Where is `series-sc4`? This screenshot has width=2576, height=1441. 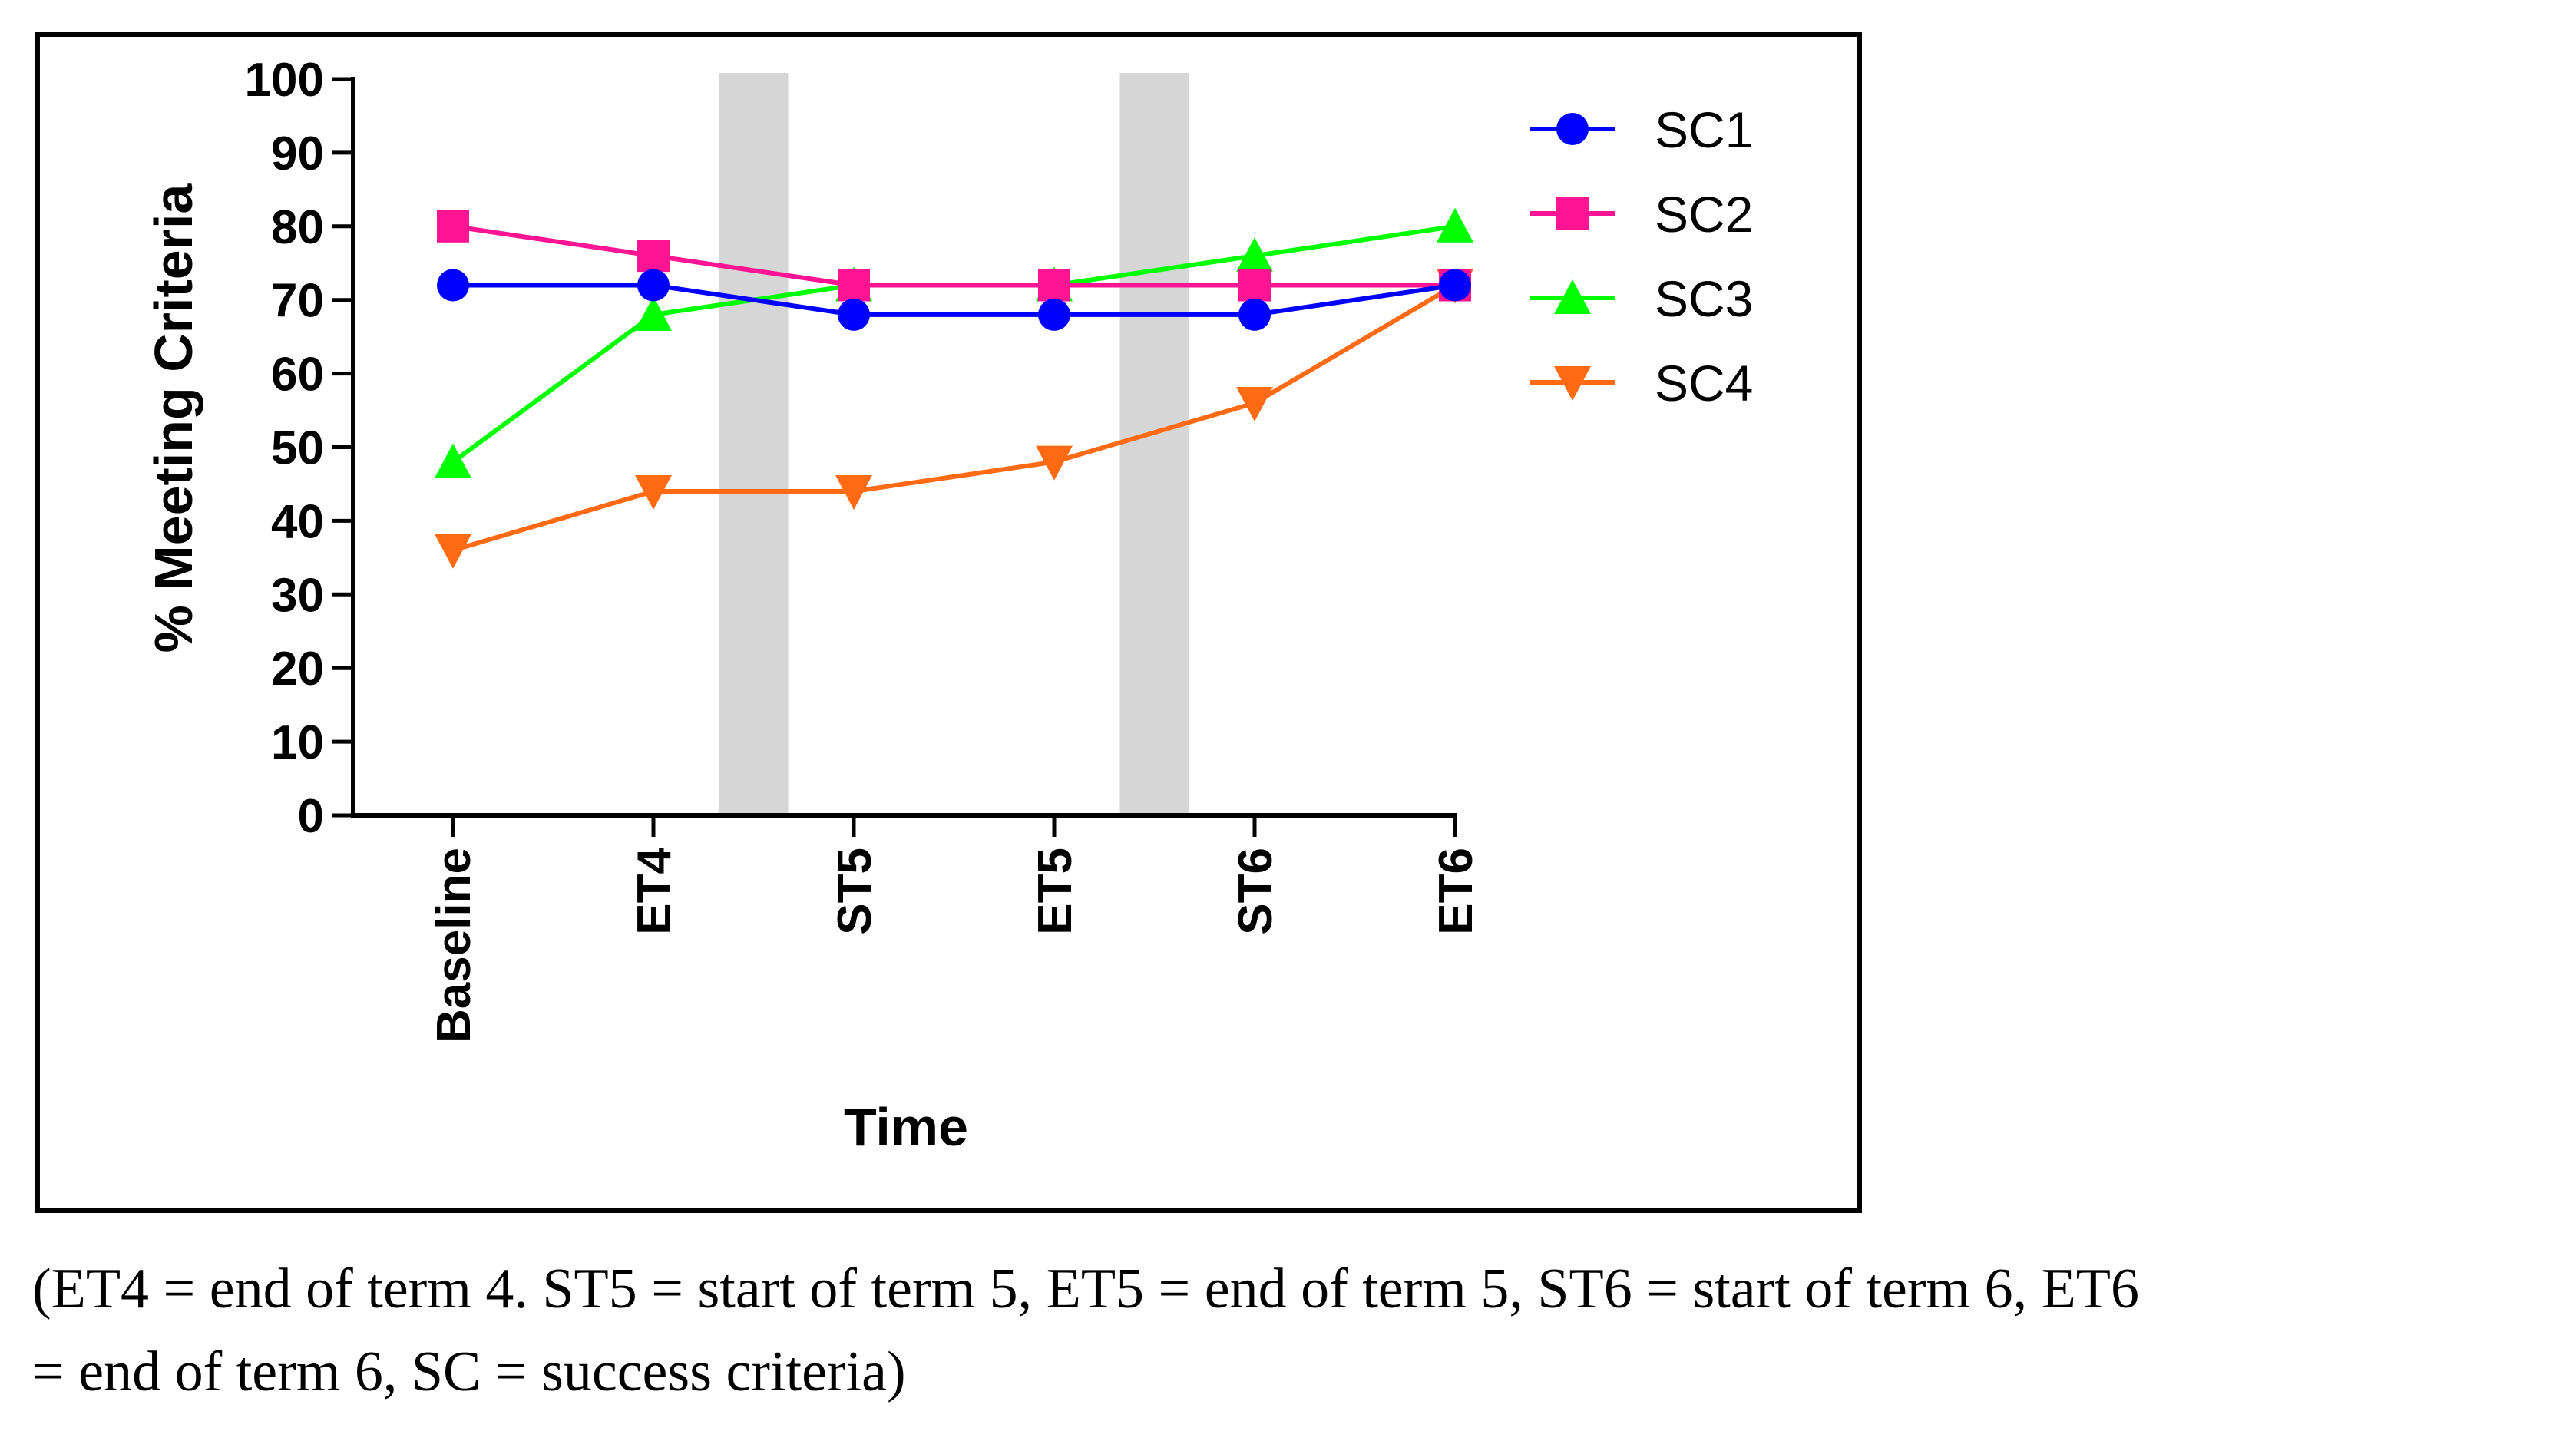 series-sc4 is located at coordinates (954, 419).